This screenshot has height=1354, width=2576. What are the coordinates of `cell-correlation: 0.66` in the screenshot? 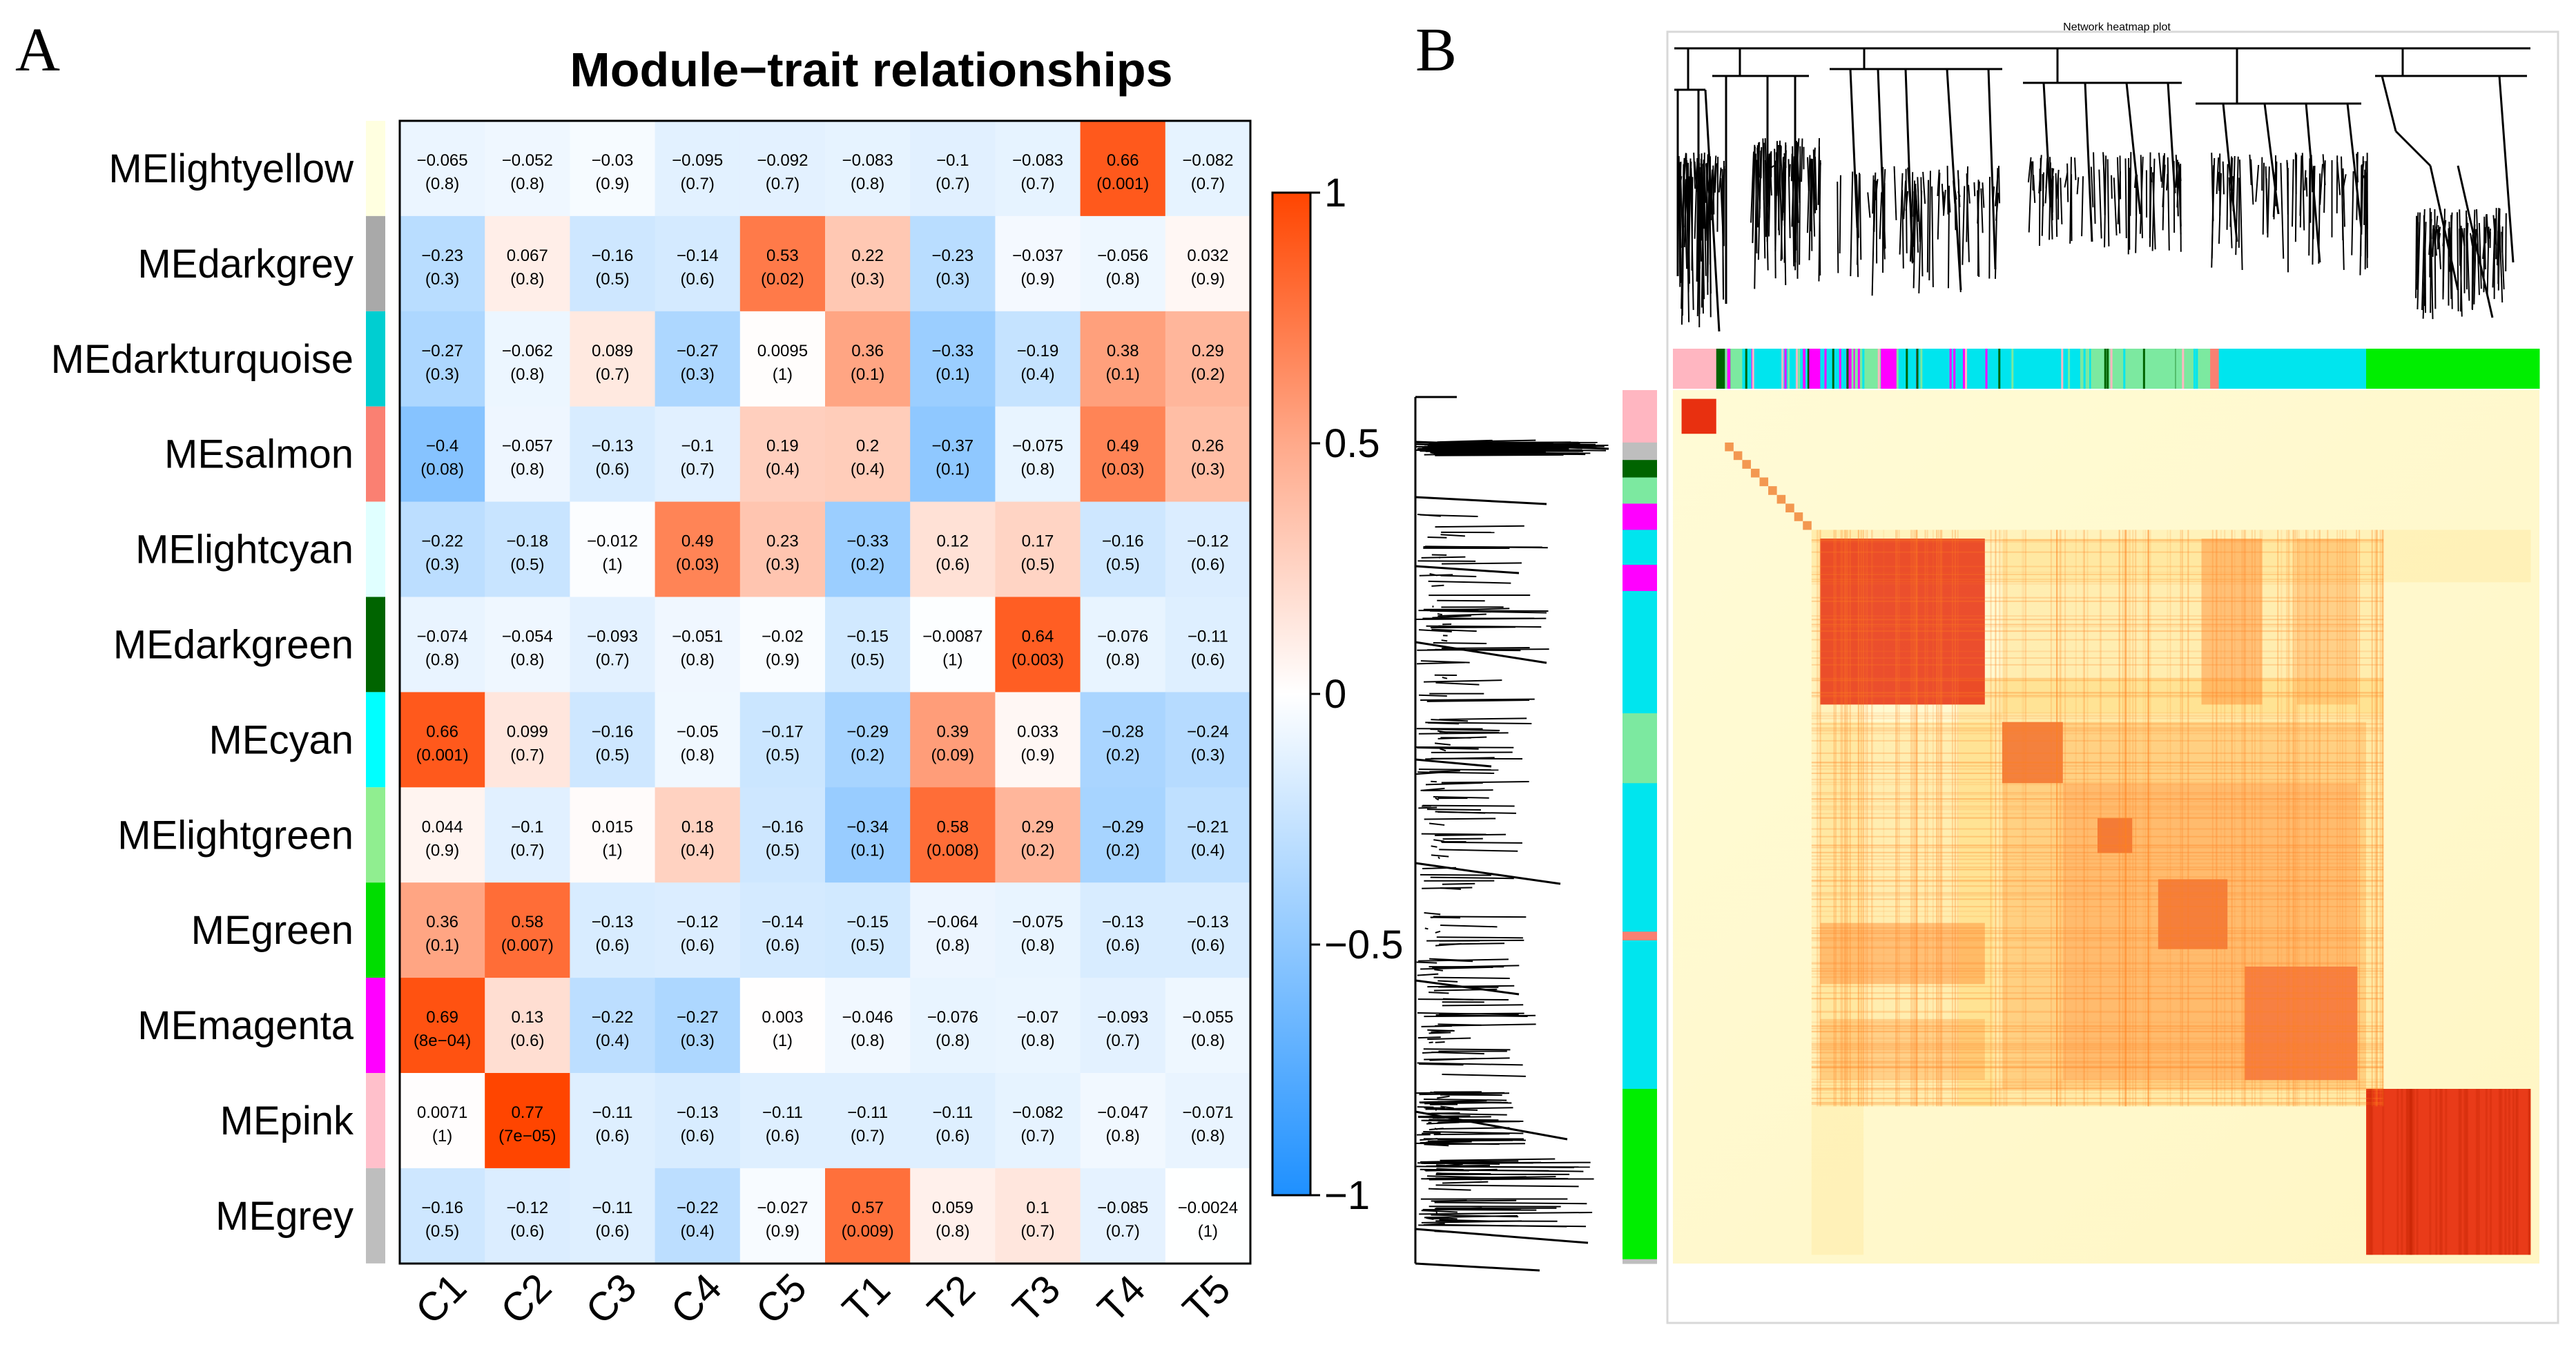 It's located at (442, 731).